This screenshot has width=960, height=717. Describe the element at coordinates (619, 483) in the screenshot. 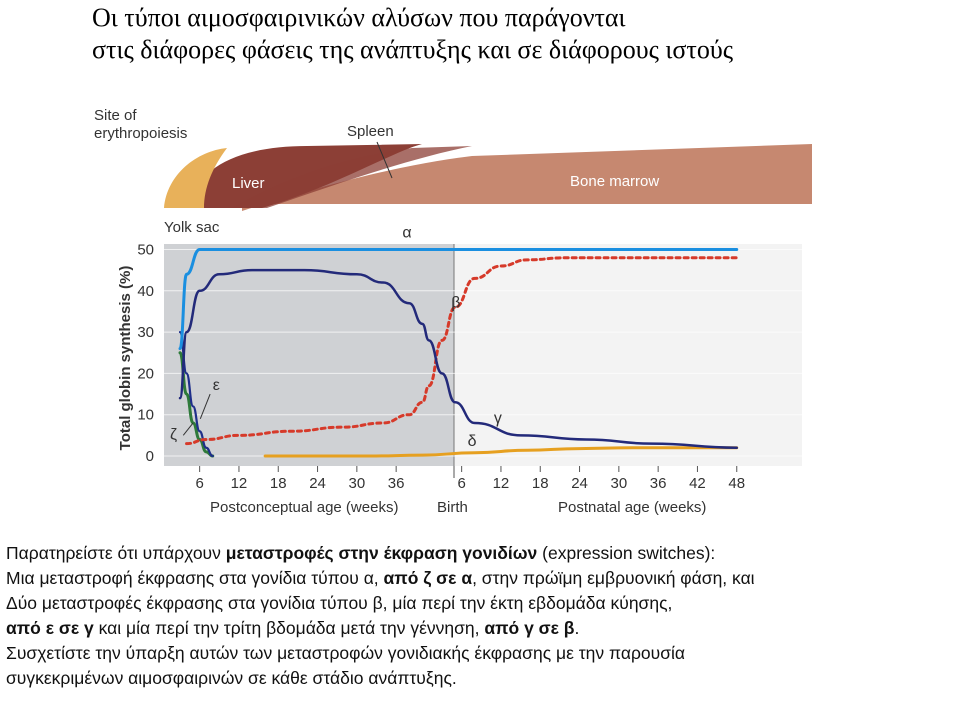

I see `x-tick-post-30: 30` at that location.